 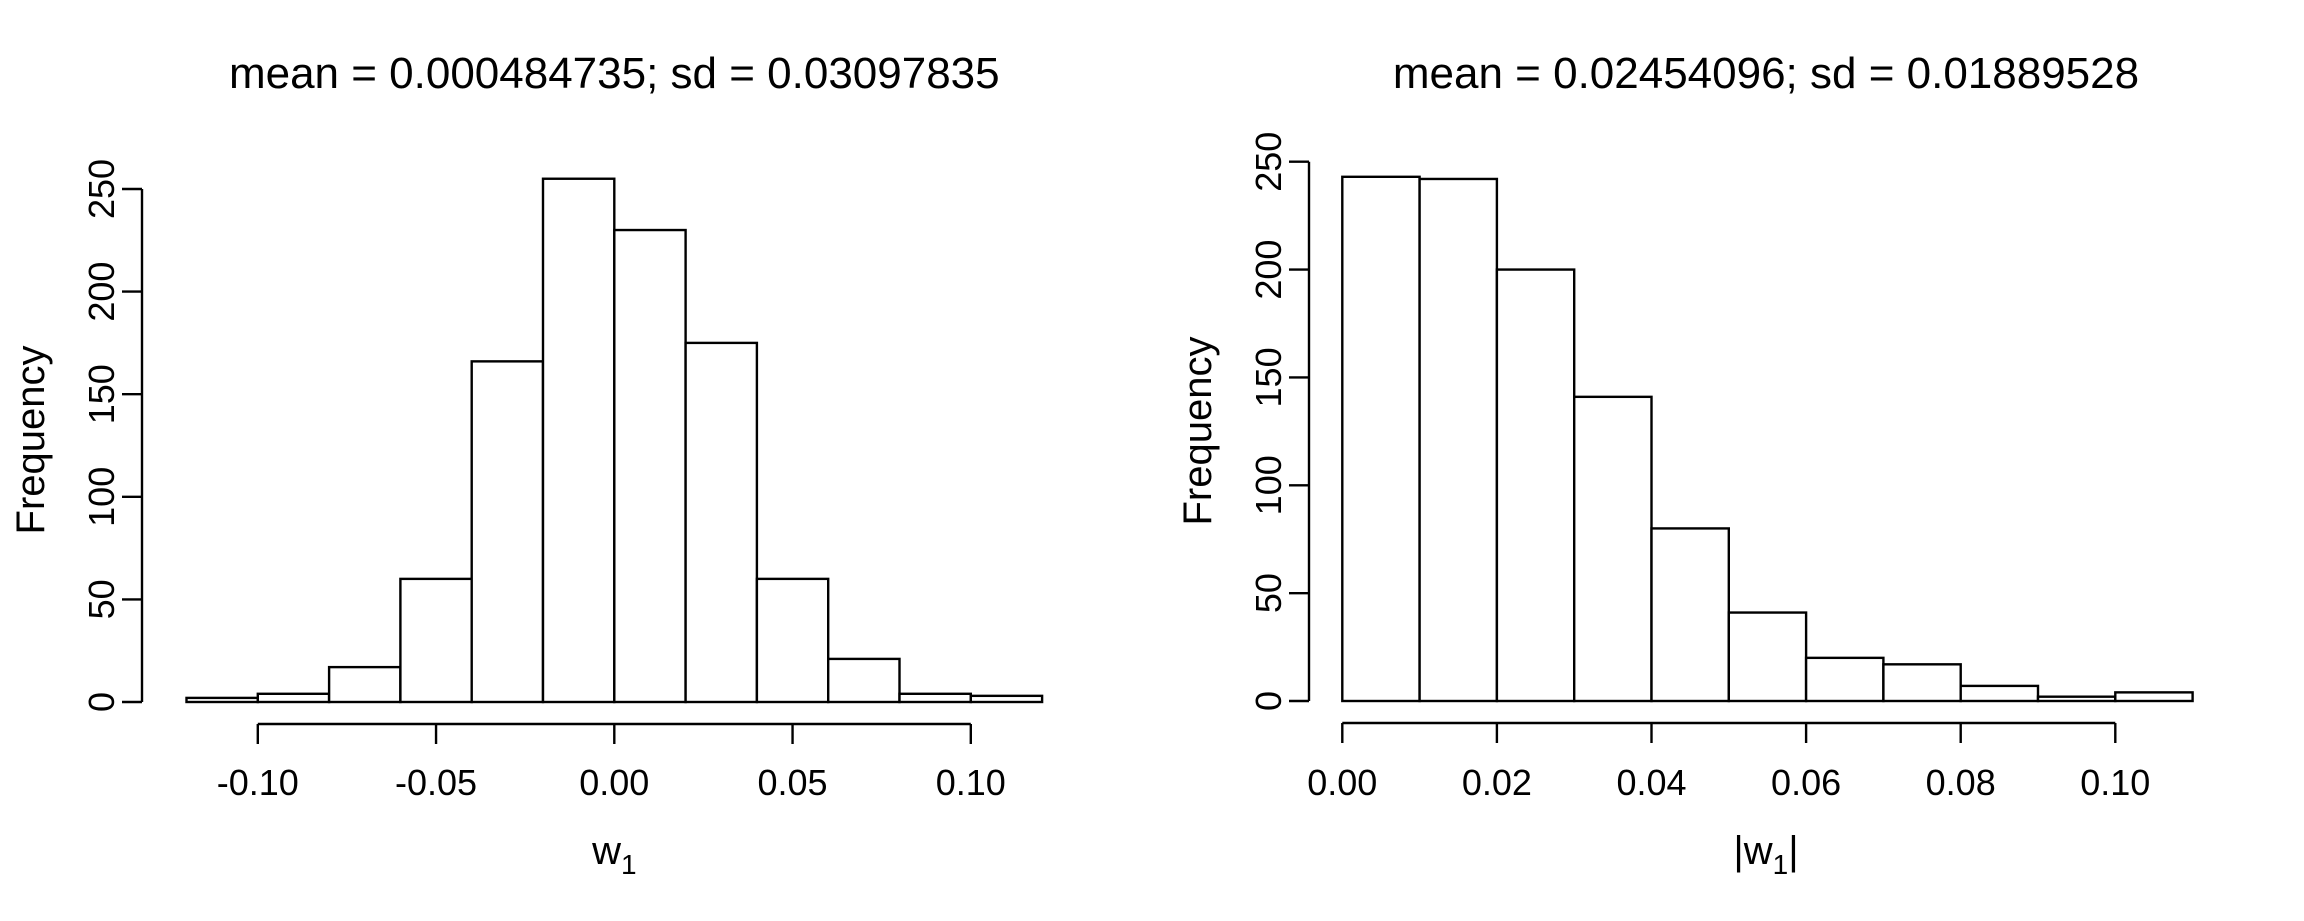 What do you see at coordinates (1961, 782) in the screenshot?
I see `x-tick-label: 0.08` at bounding box center [1961, 782].